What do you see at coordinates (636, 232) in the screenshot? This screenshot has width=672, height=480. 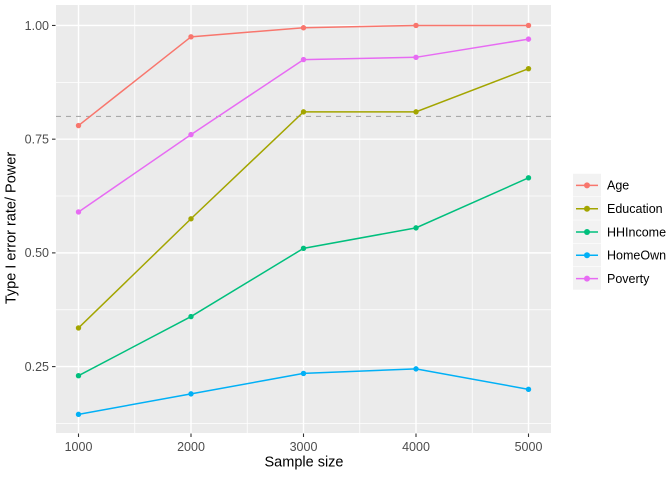 I see `legend-label-hhincome: HHIncome` at bounding box center [636, 232].